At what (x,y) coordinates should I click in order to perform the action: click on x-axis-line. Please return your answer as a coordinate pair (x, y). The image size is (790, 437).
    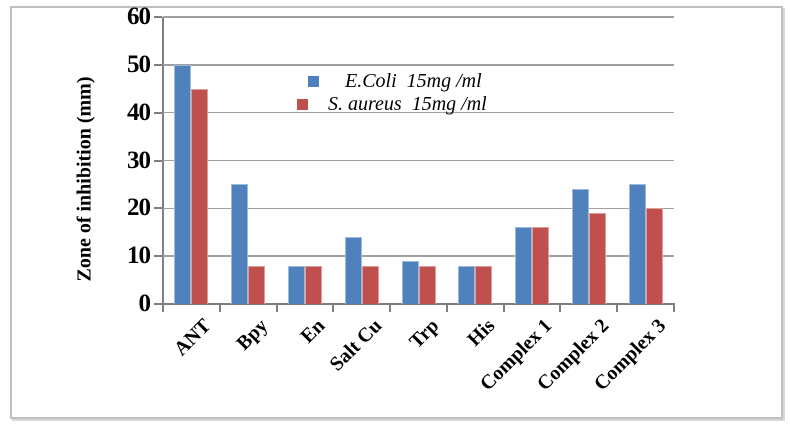
    Looking at the image, I should click on (418, 304).